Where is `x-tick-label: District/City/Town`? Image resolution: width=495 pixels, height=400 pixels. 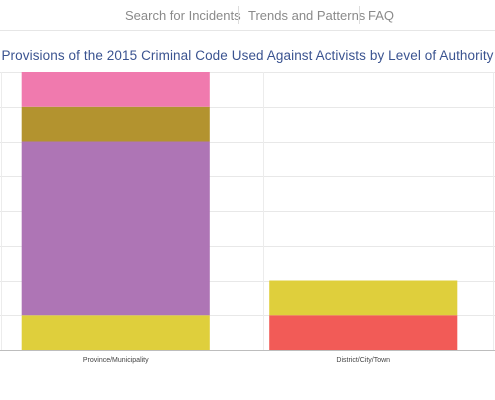
x-tick-label: District/City/Town is located at coordinates (363, 360).